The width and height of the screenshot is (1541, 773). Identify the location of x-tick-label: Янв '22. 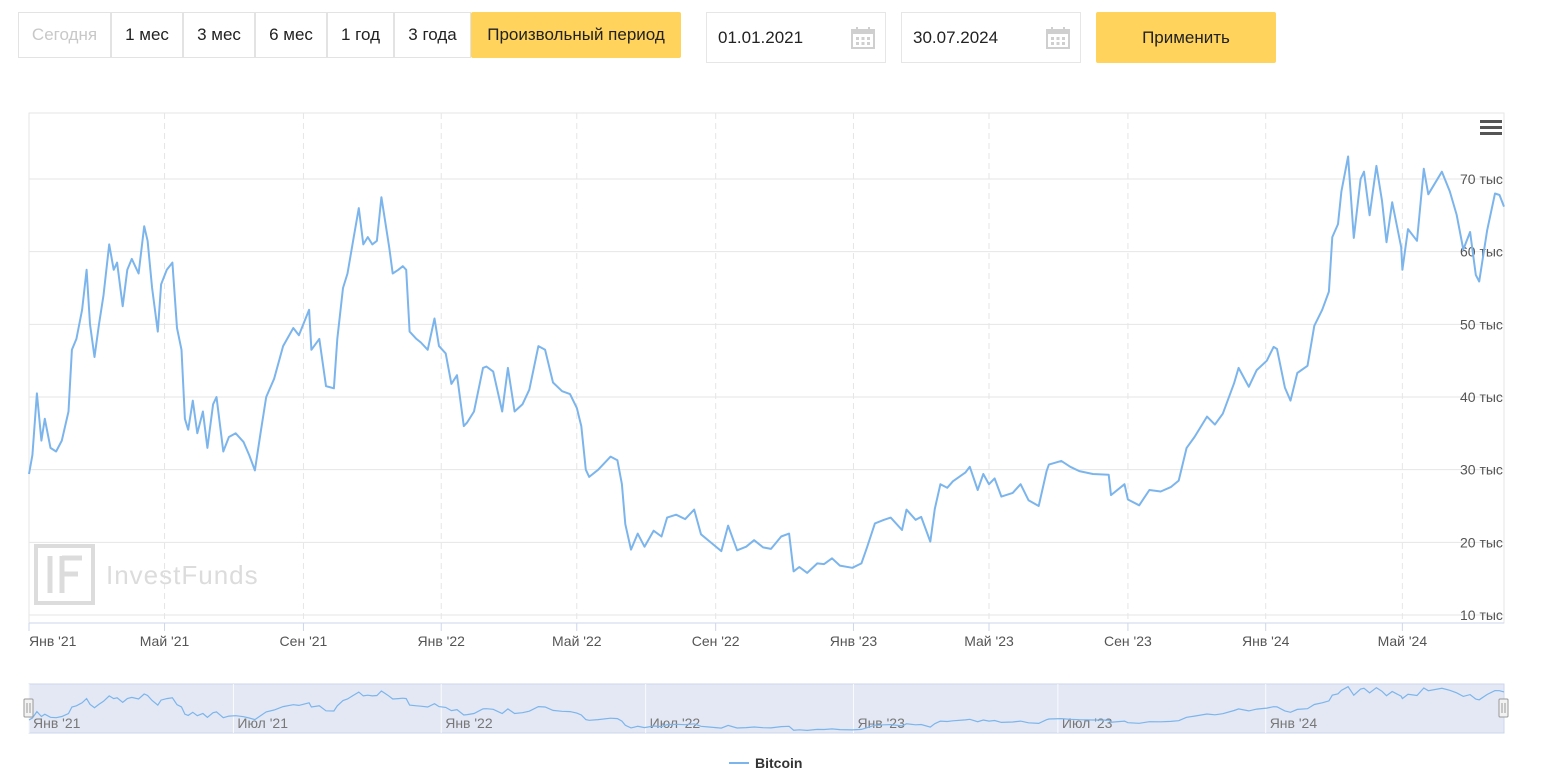
(442, 641).